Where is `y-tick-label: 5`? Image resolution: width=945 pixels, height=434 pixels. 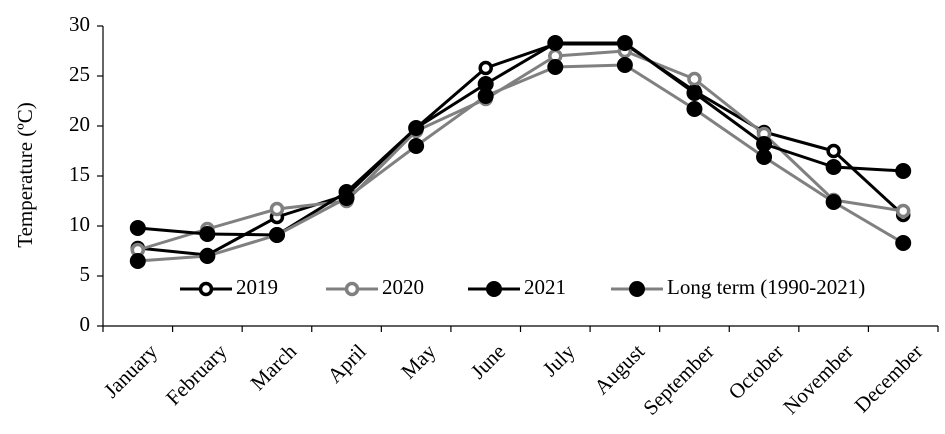
y-tick-label: 5 is located at coordinates (85, 274).